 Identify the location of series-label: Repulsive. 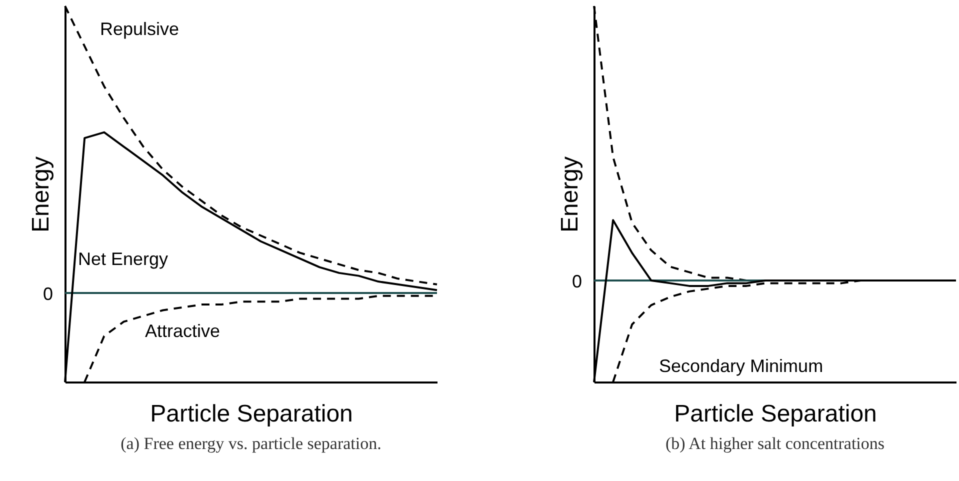
(140, 29).